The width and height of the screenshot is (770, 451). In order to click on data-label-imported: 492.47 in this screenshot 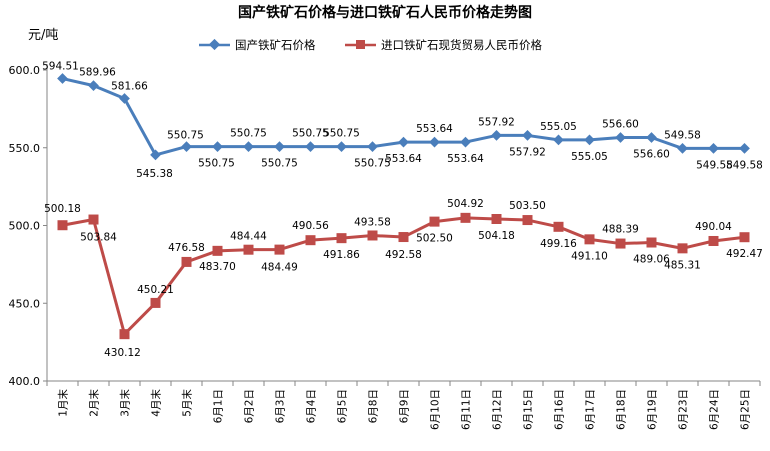, I will do `click(744, 254)`.